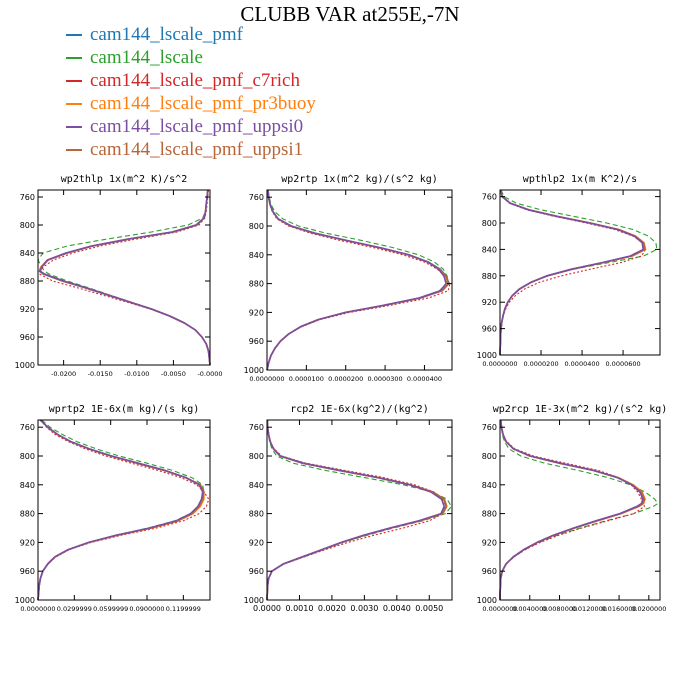  Describe the element at coordinates (299, 608) in the screenshot. I see `x-tick-label: 0.0010` at that location.